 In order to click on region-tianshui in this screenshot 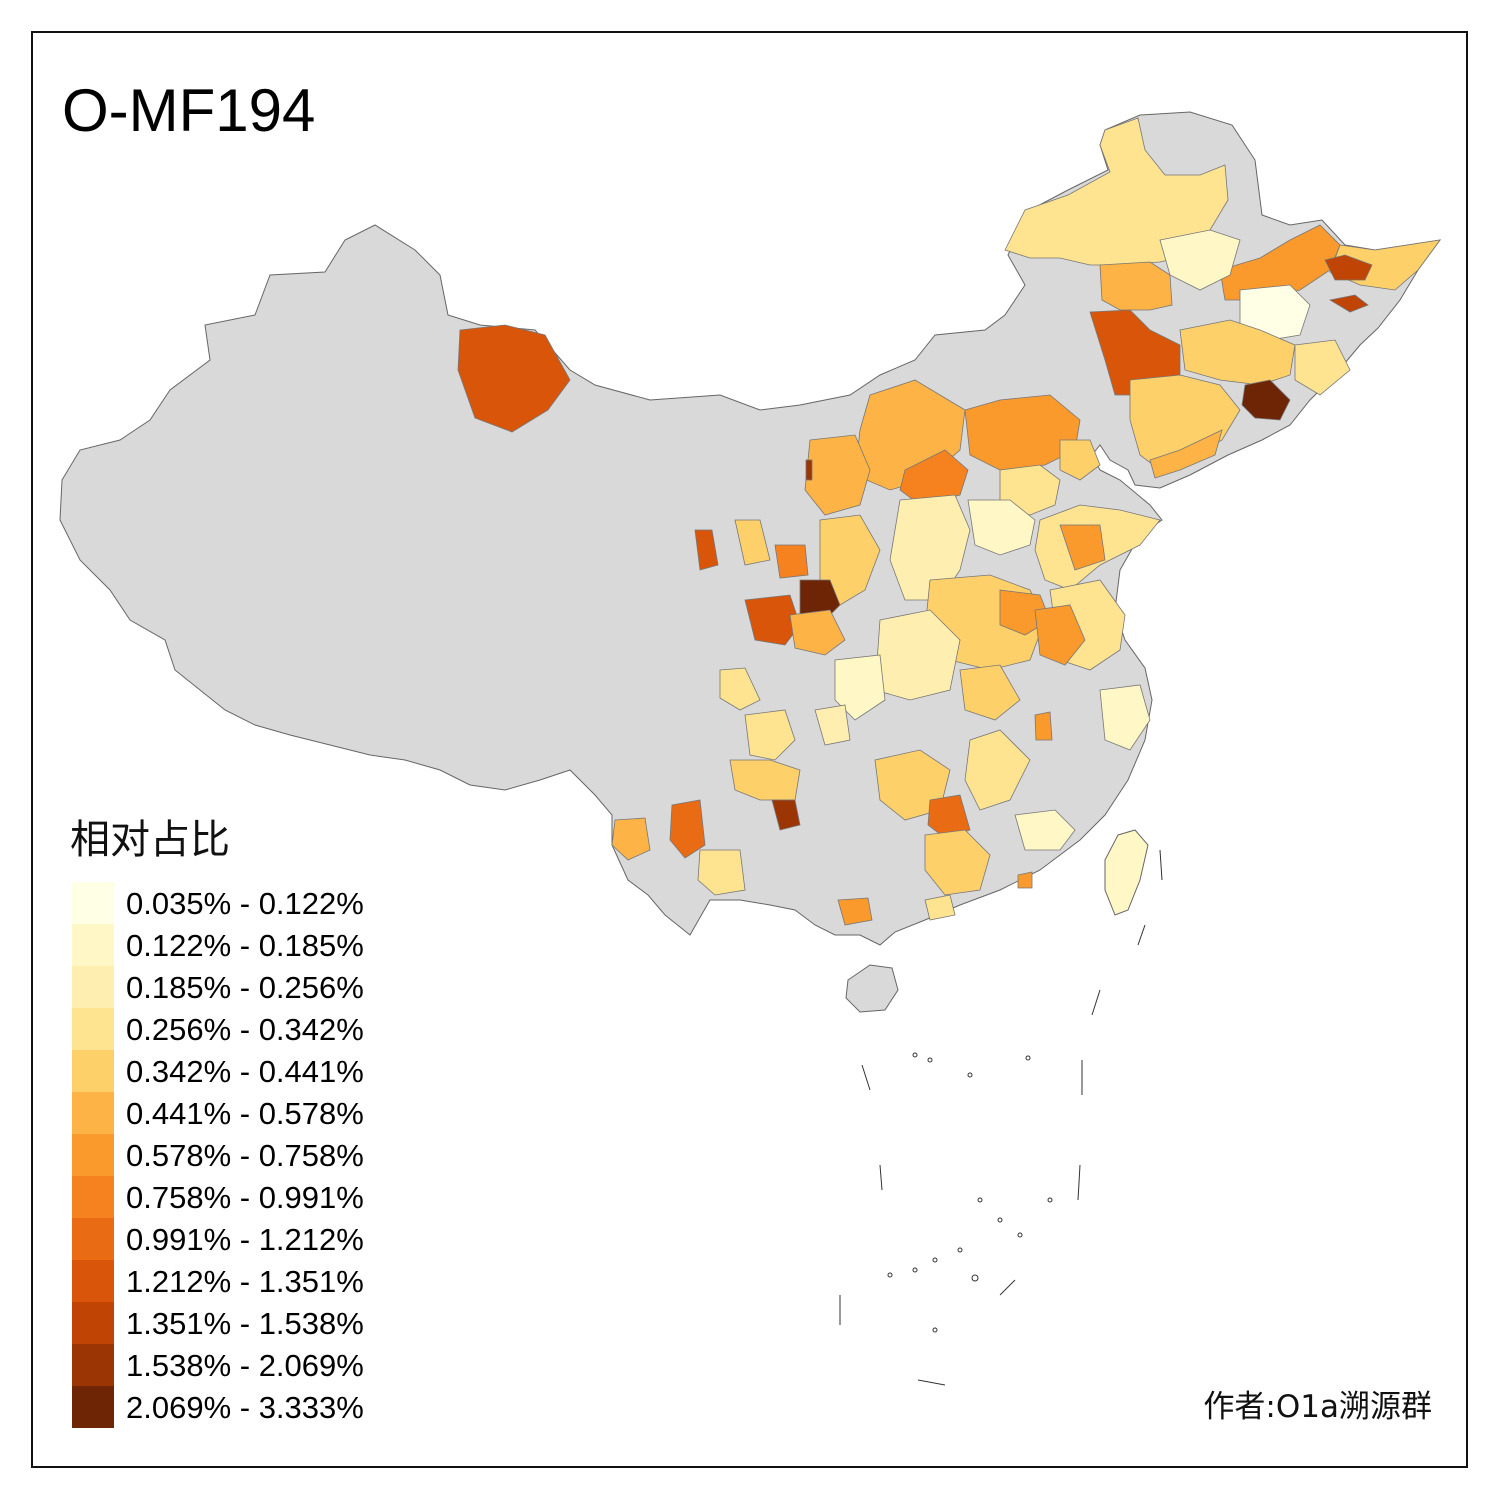, I will do `click(772, 620)`.